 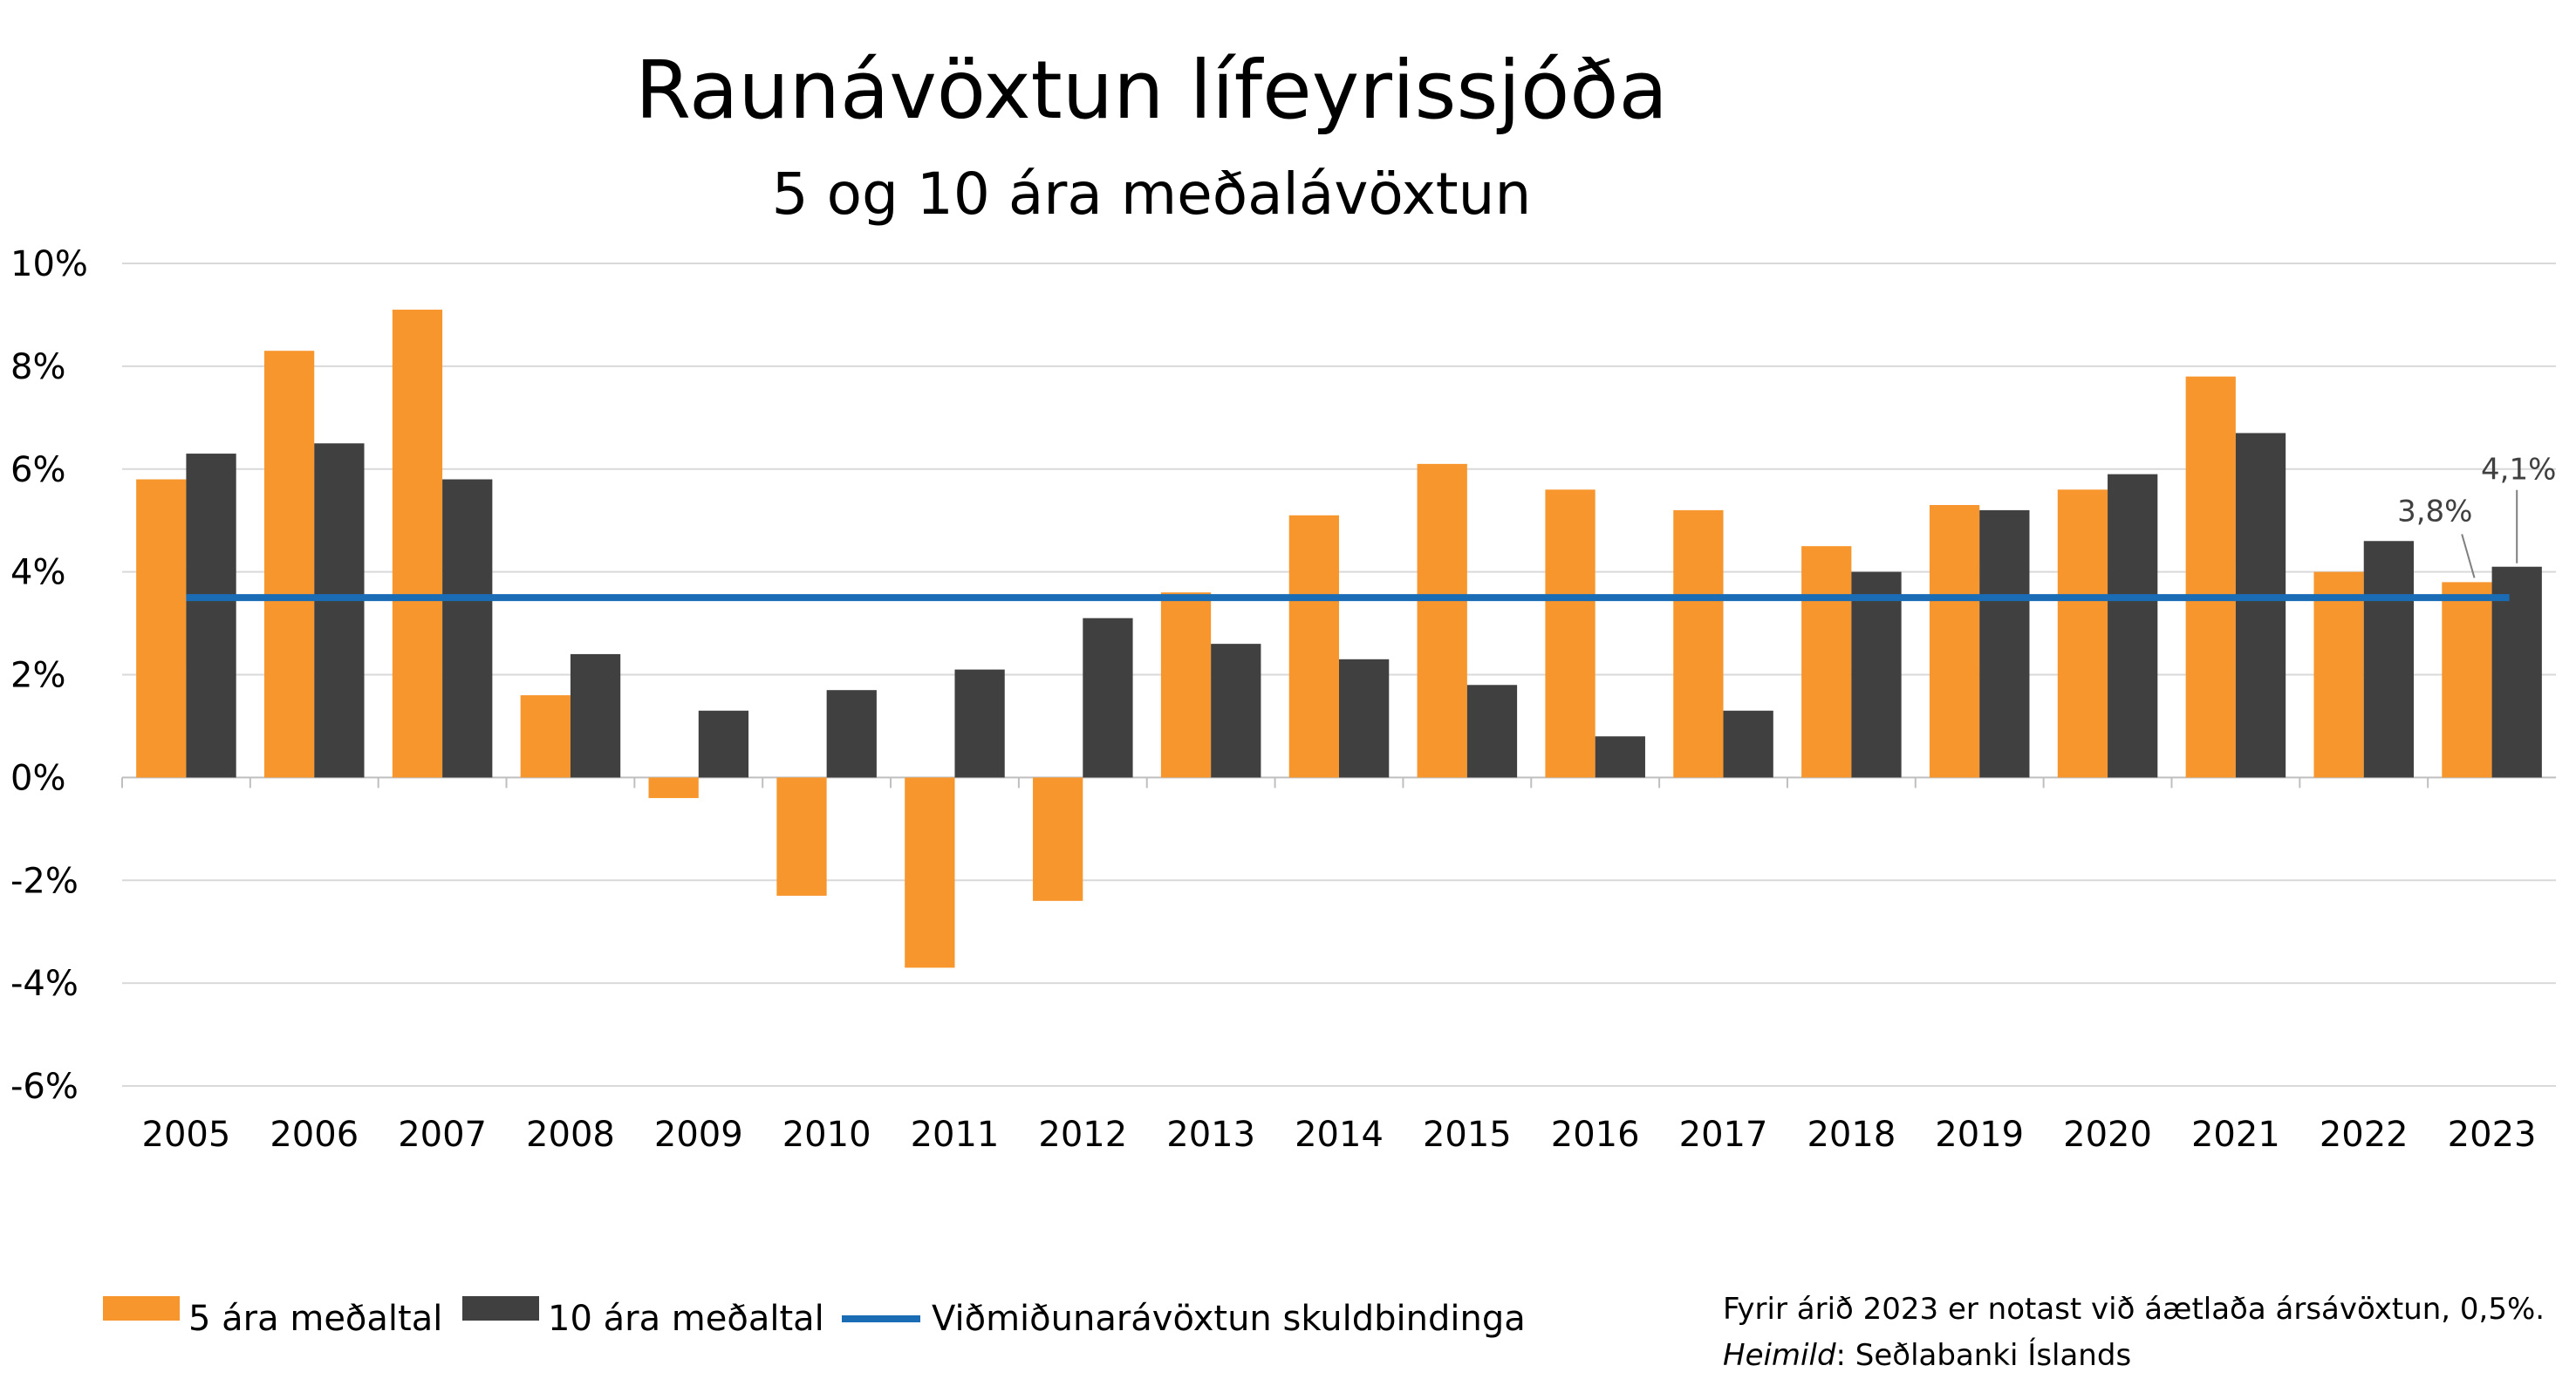 I want to click on y-tick-label: 8%, so click(x=37, y=367).